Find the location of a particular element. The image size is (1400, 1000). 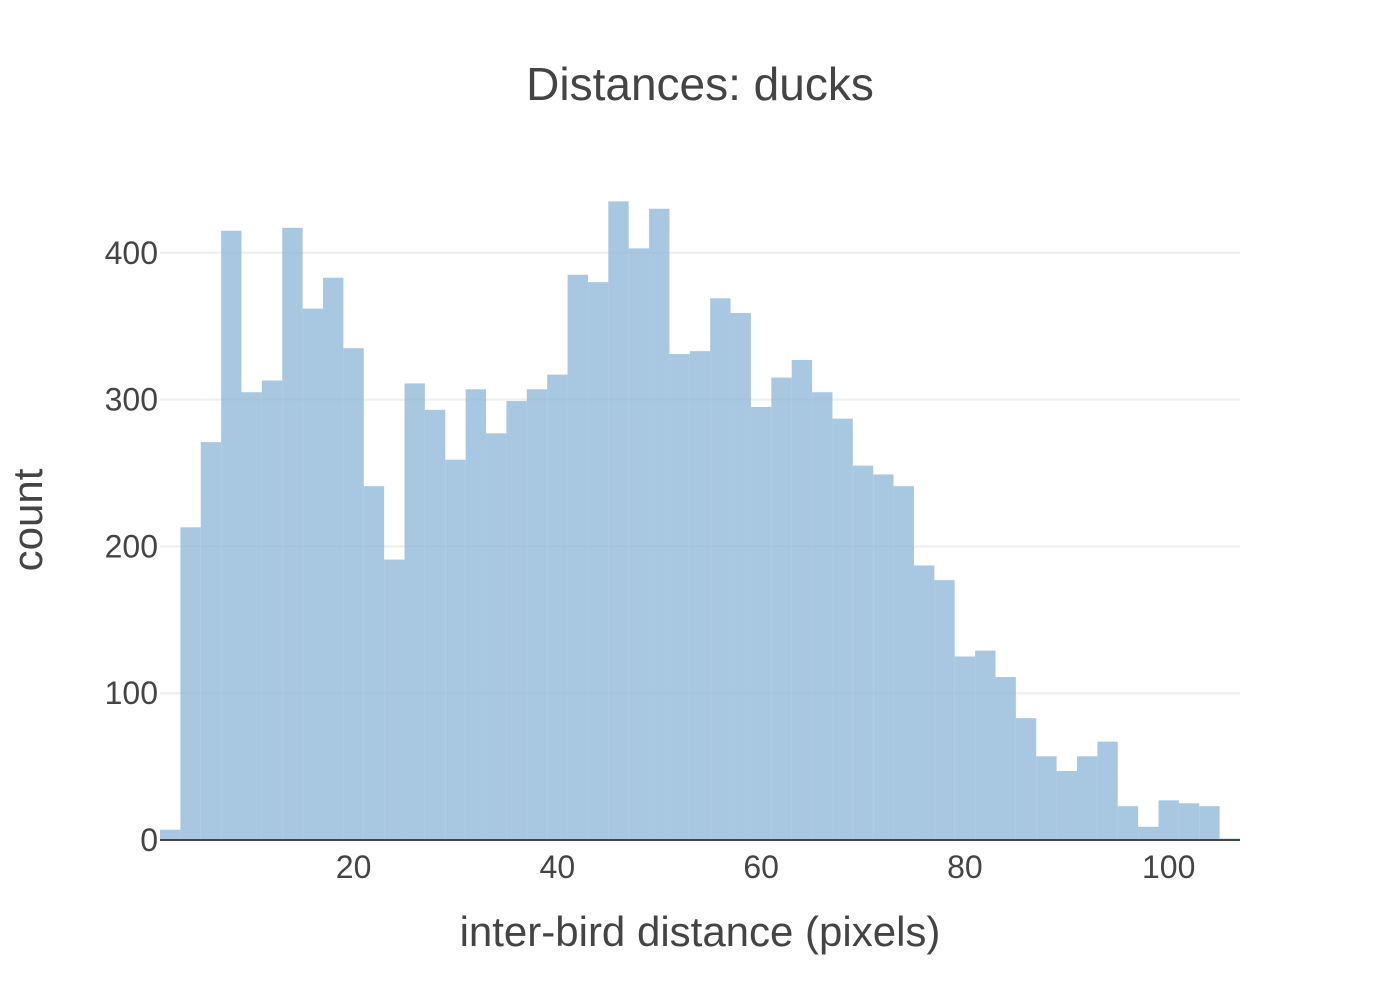

y-tick-labels: 0 100 200 300 400 is located at coordinates (131, 546).